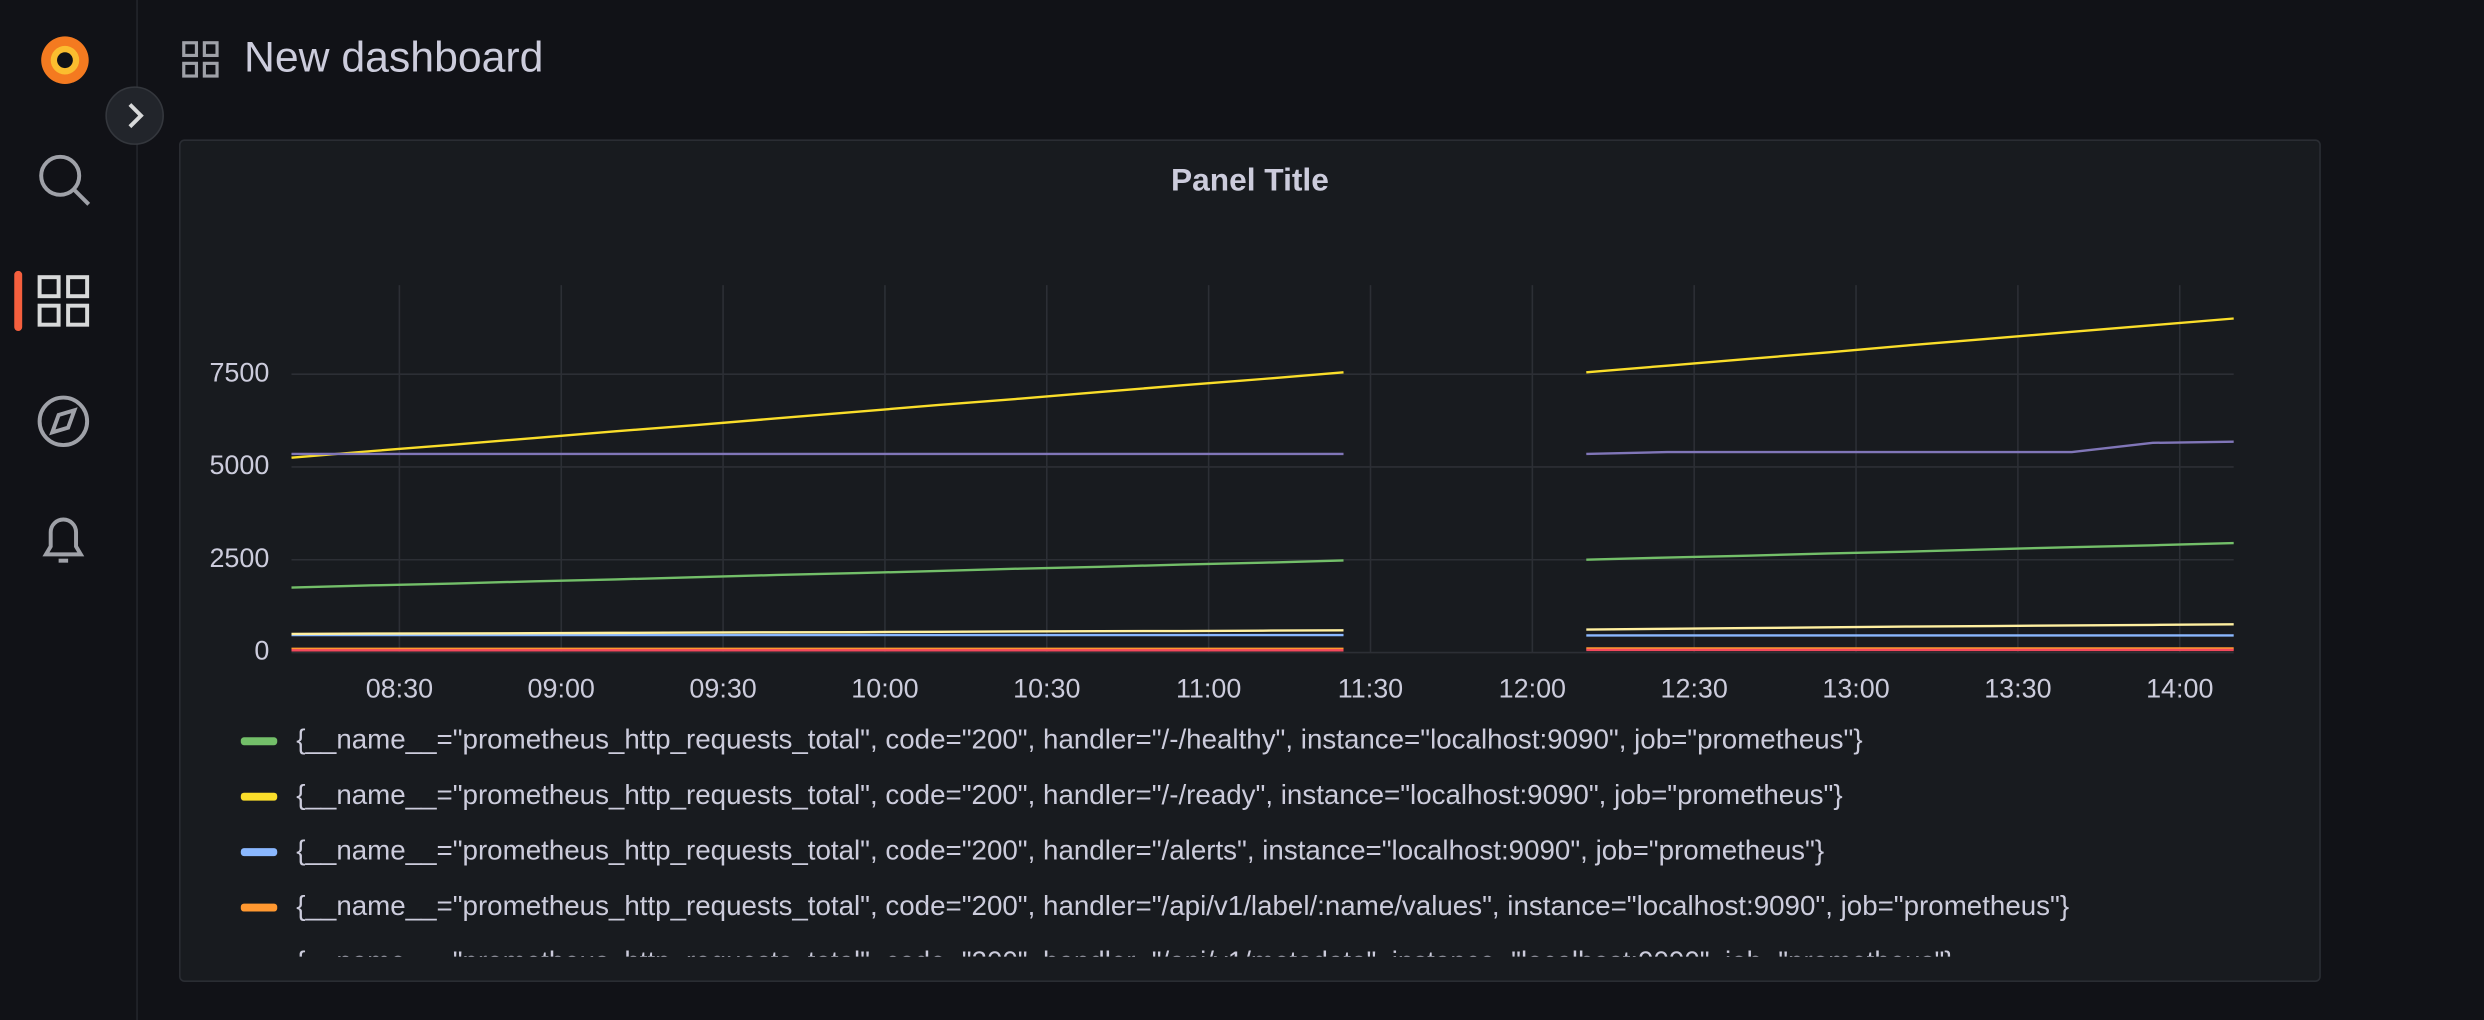 The image size is (2484, 1020). What do you see at coordinates (63, 540) in the screenshot?
I see `alerting-icon` at bounding box center [63, 540].